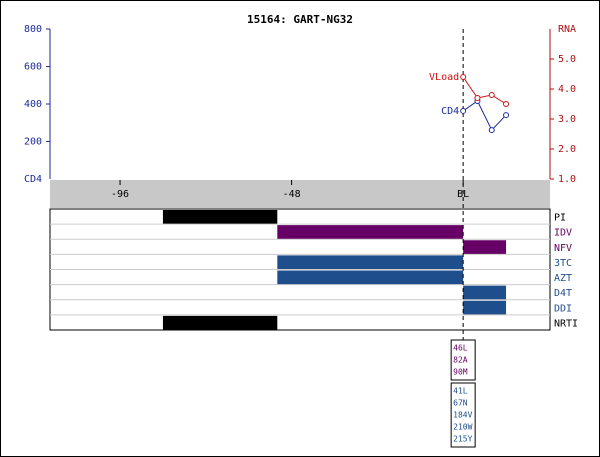  Describe the element at coordinates (563, 233) in the screenshot. I see `drug-label: IDV` at that location.